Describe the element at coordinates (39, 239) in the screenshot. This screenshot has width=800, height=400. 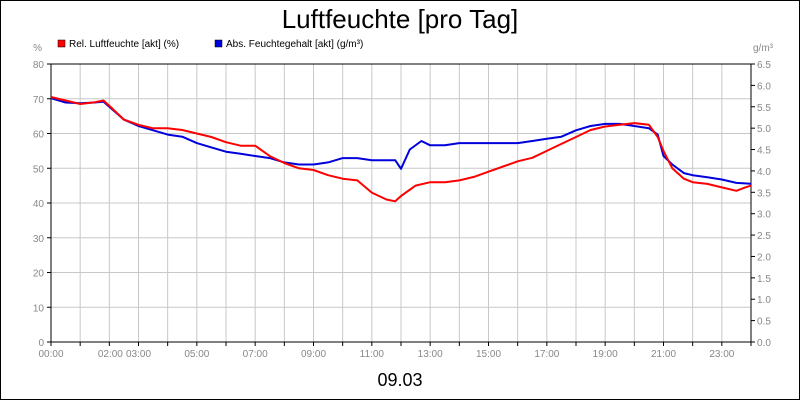
I see `left-tick-label: 30` at that location.